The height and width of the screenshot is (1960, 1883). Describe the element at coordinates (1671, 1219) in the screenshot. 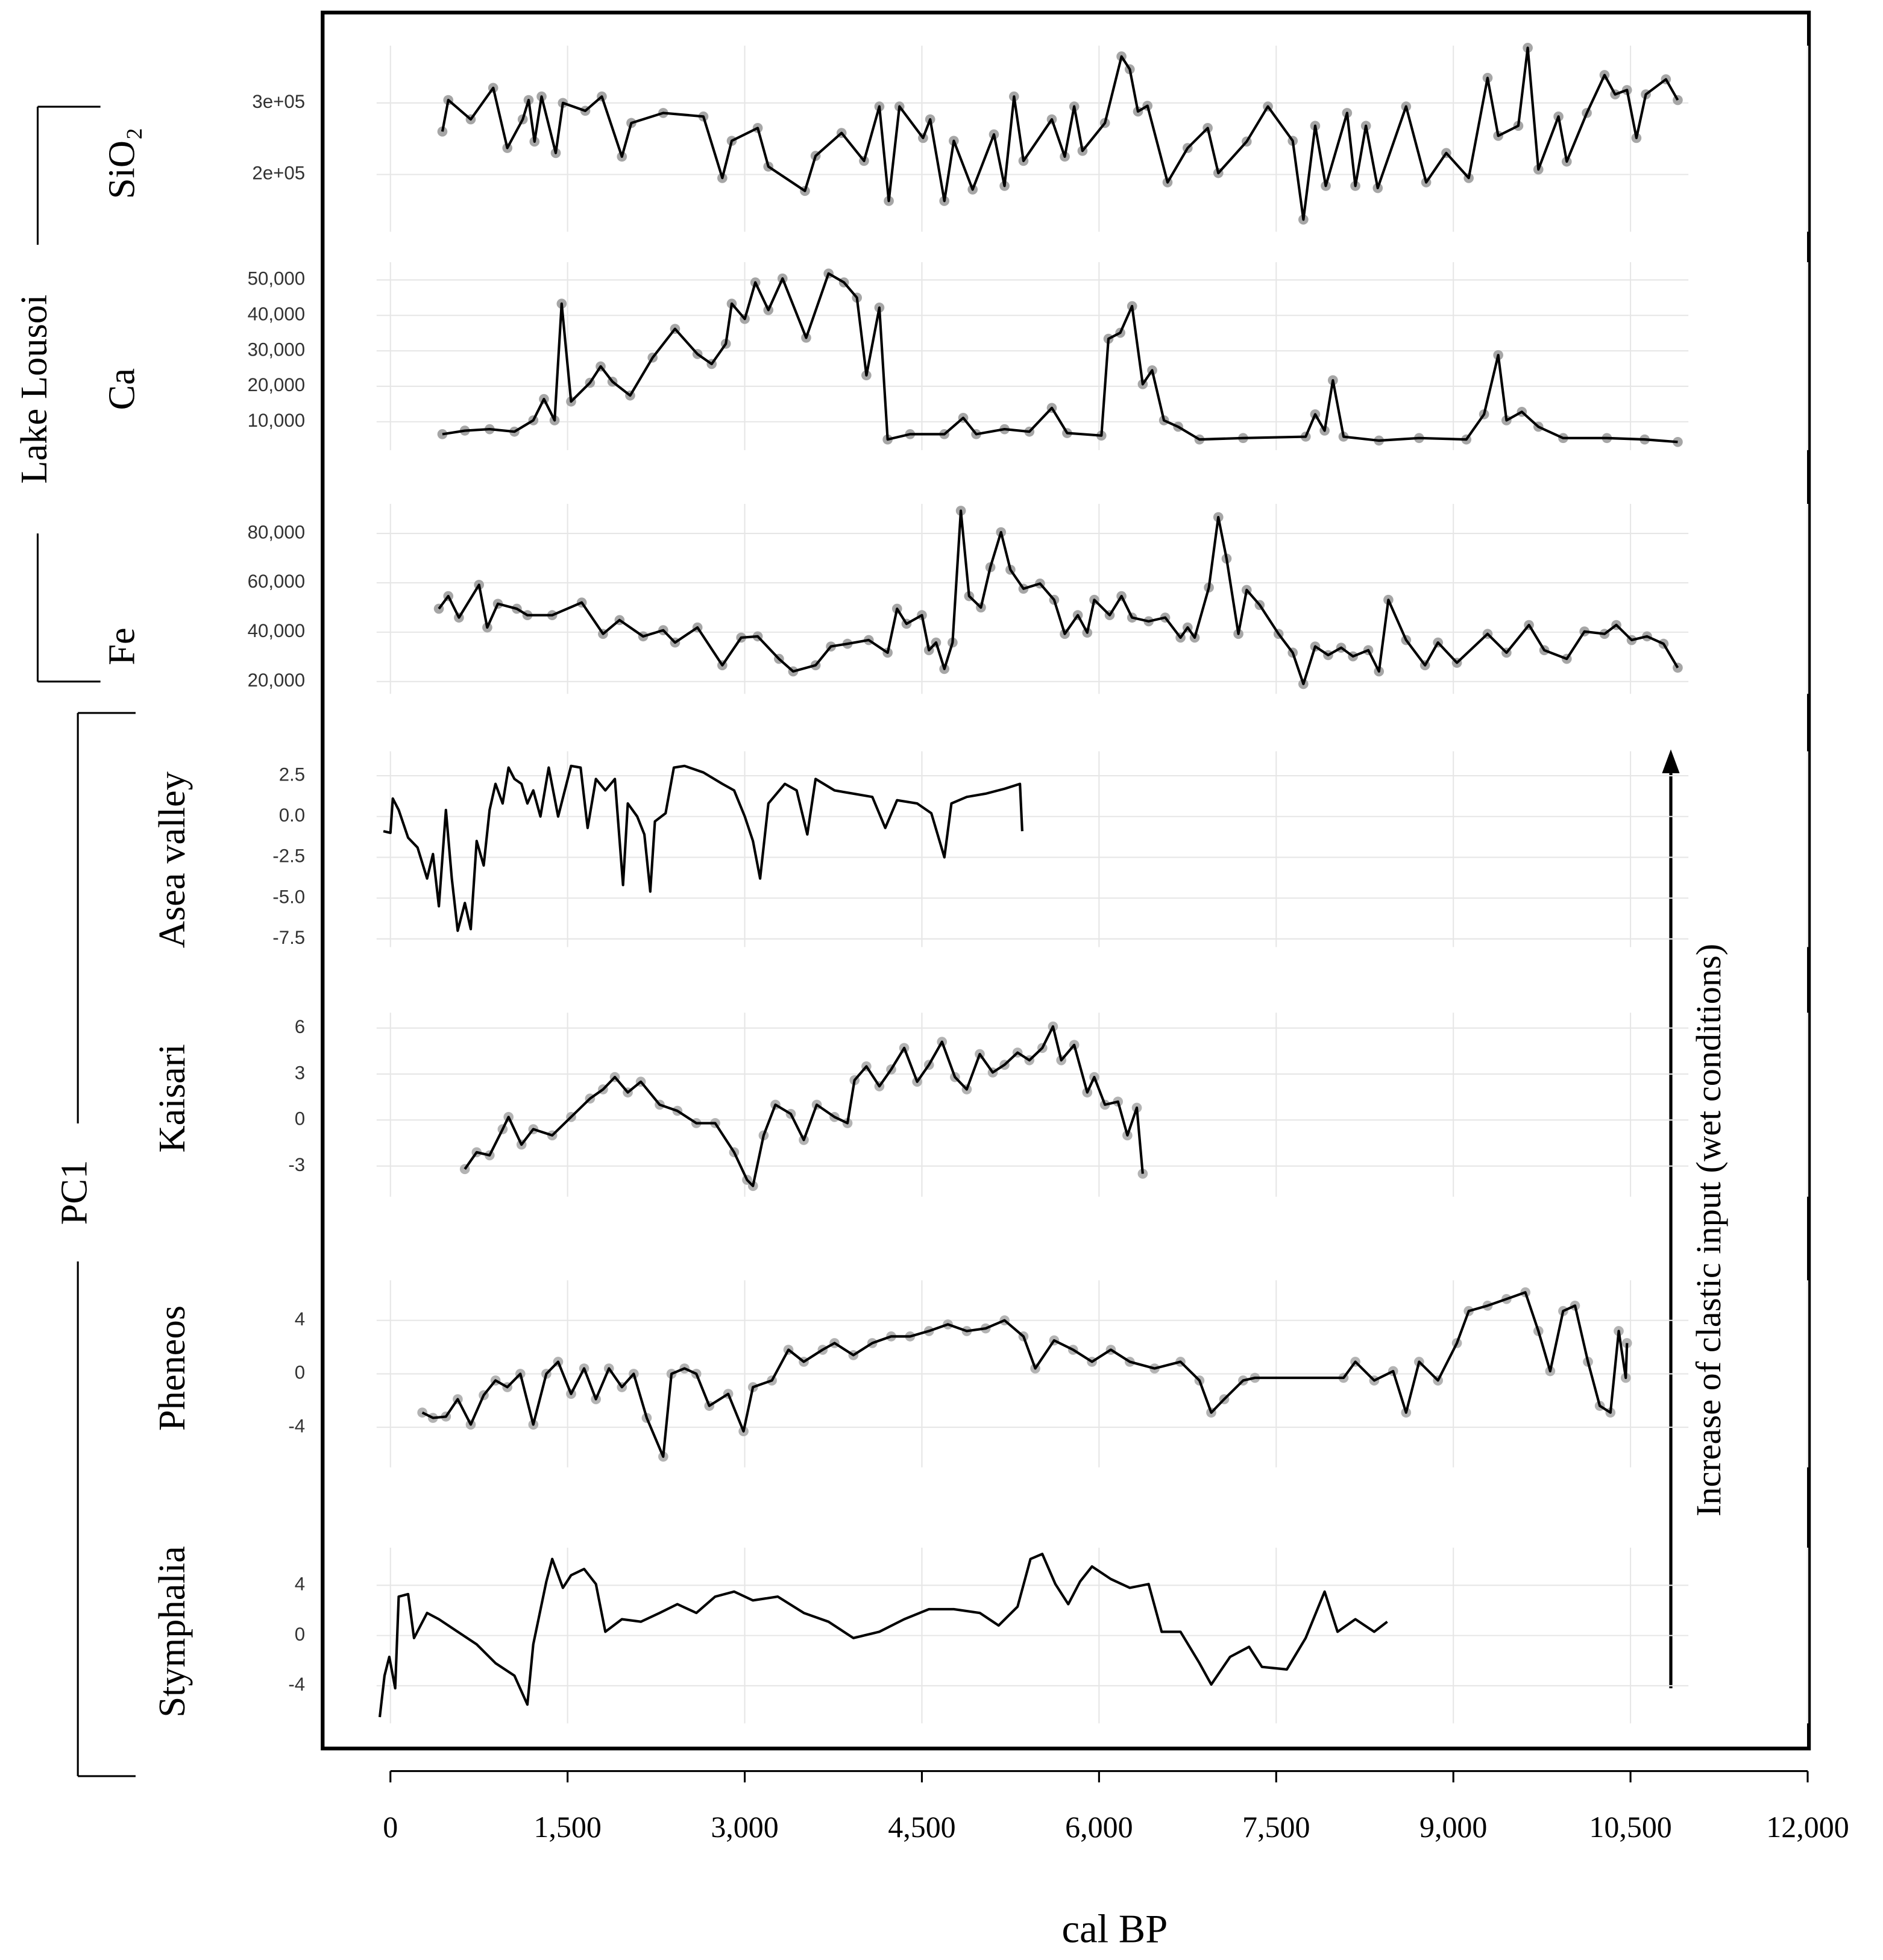

I see `arrow` at that location.